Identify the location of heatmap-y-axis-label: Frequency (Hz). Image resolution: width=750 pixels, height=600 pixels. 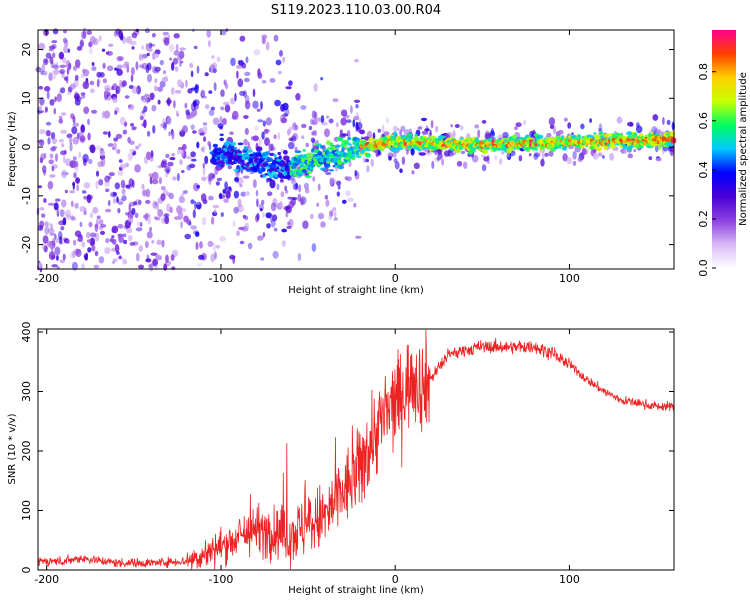
(12, 149).